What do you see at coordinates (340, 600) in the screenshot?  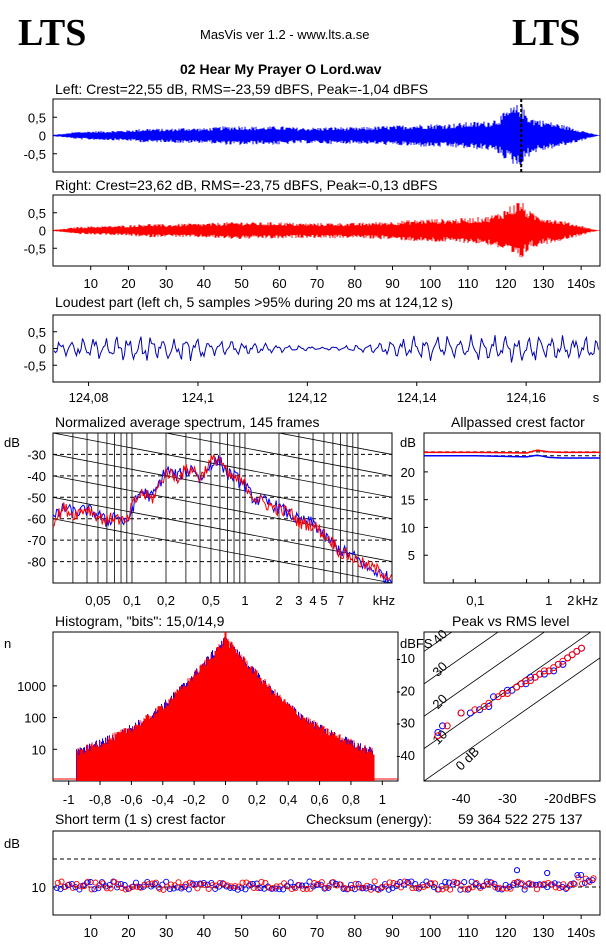 I see `spectrum-xtick: 7` at bounding box center [340, 600].